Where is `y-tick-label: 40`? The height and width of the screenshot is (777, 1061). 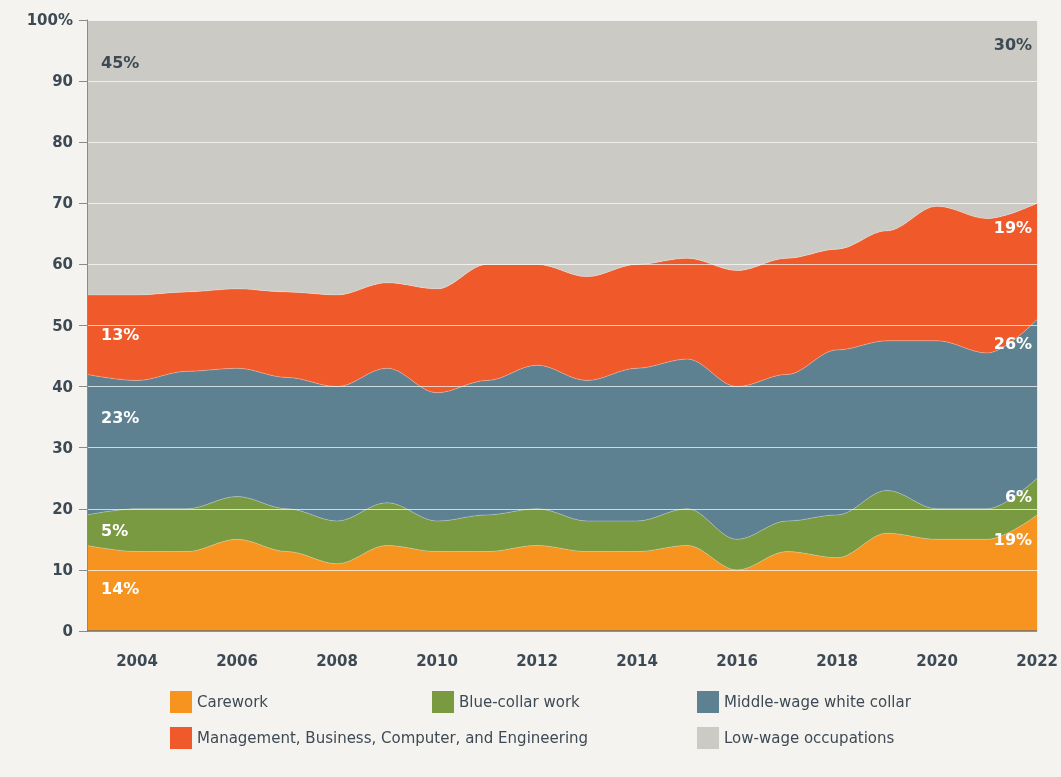
y-tick-label: 40 is located at coordinates (62, 386).